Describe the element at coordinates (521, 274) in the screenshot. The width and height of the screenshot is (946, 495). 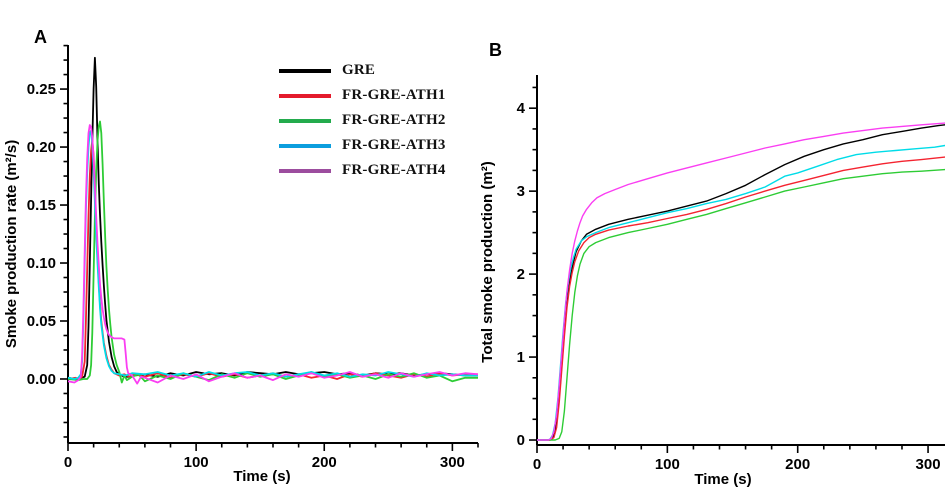
I see `y-tick-label: 2` at that location.